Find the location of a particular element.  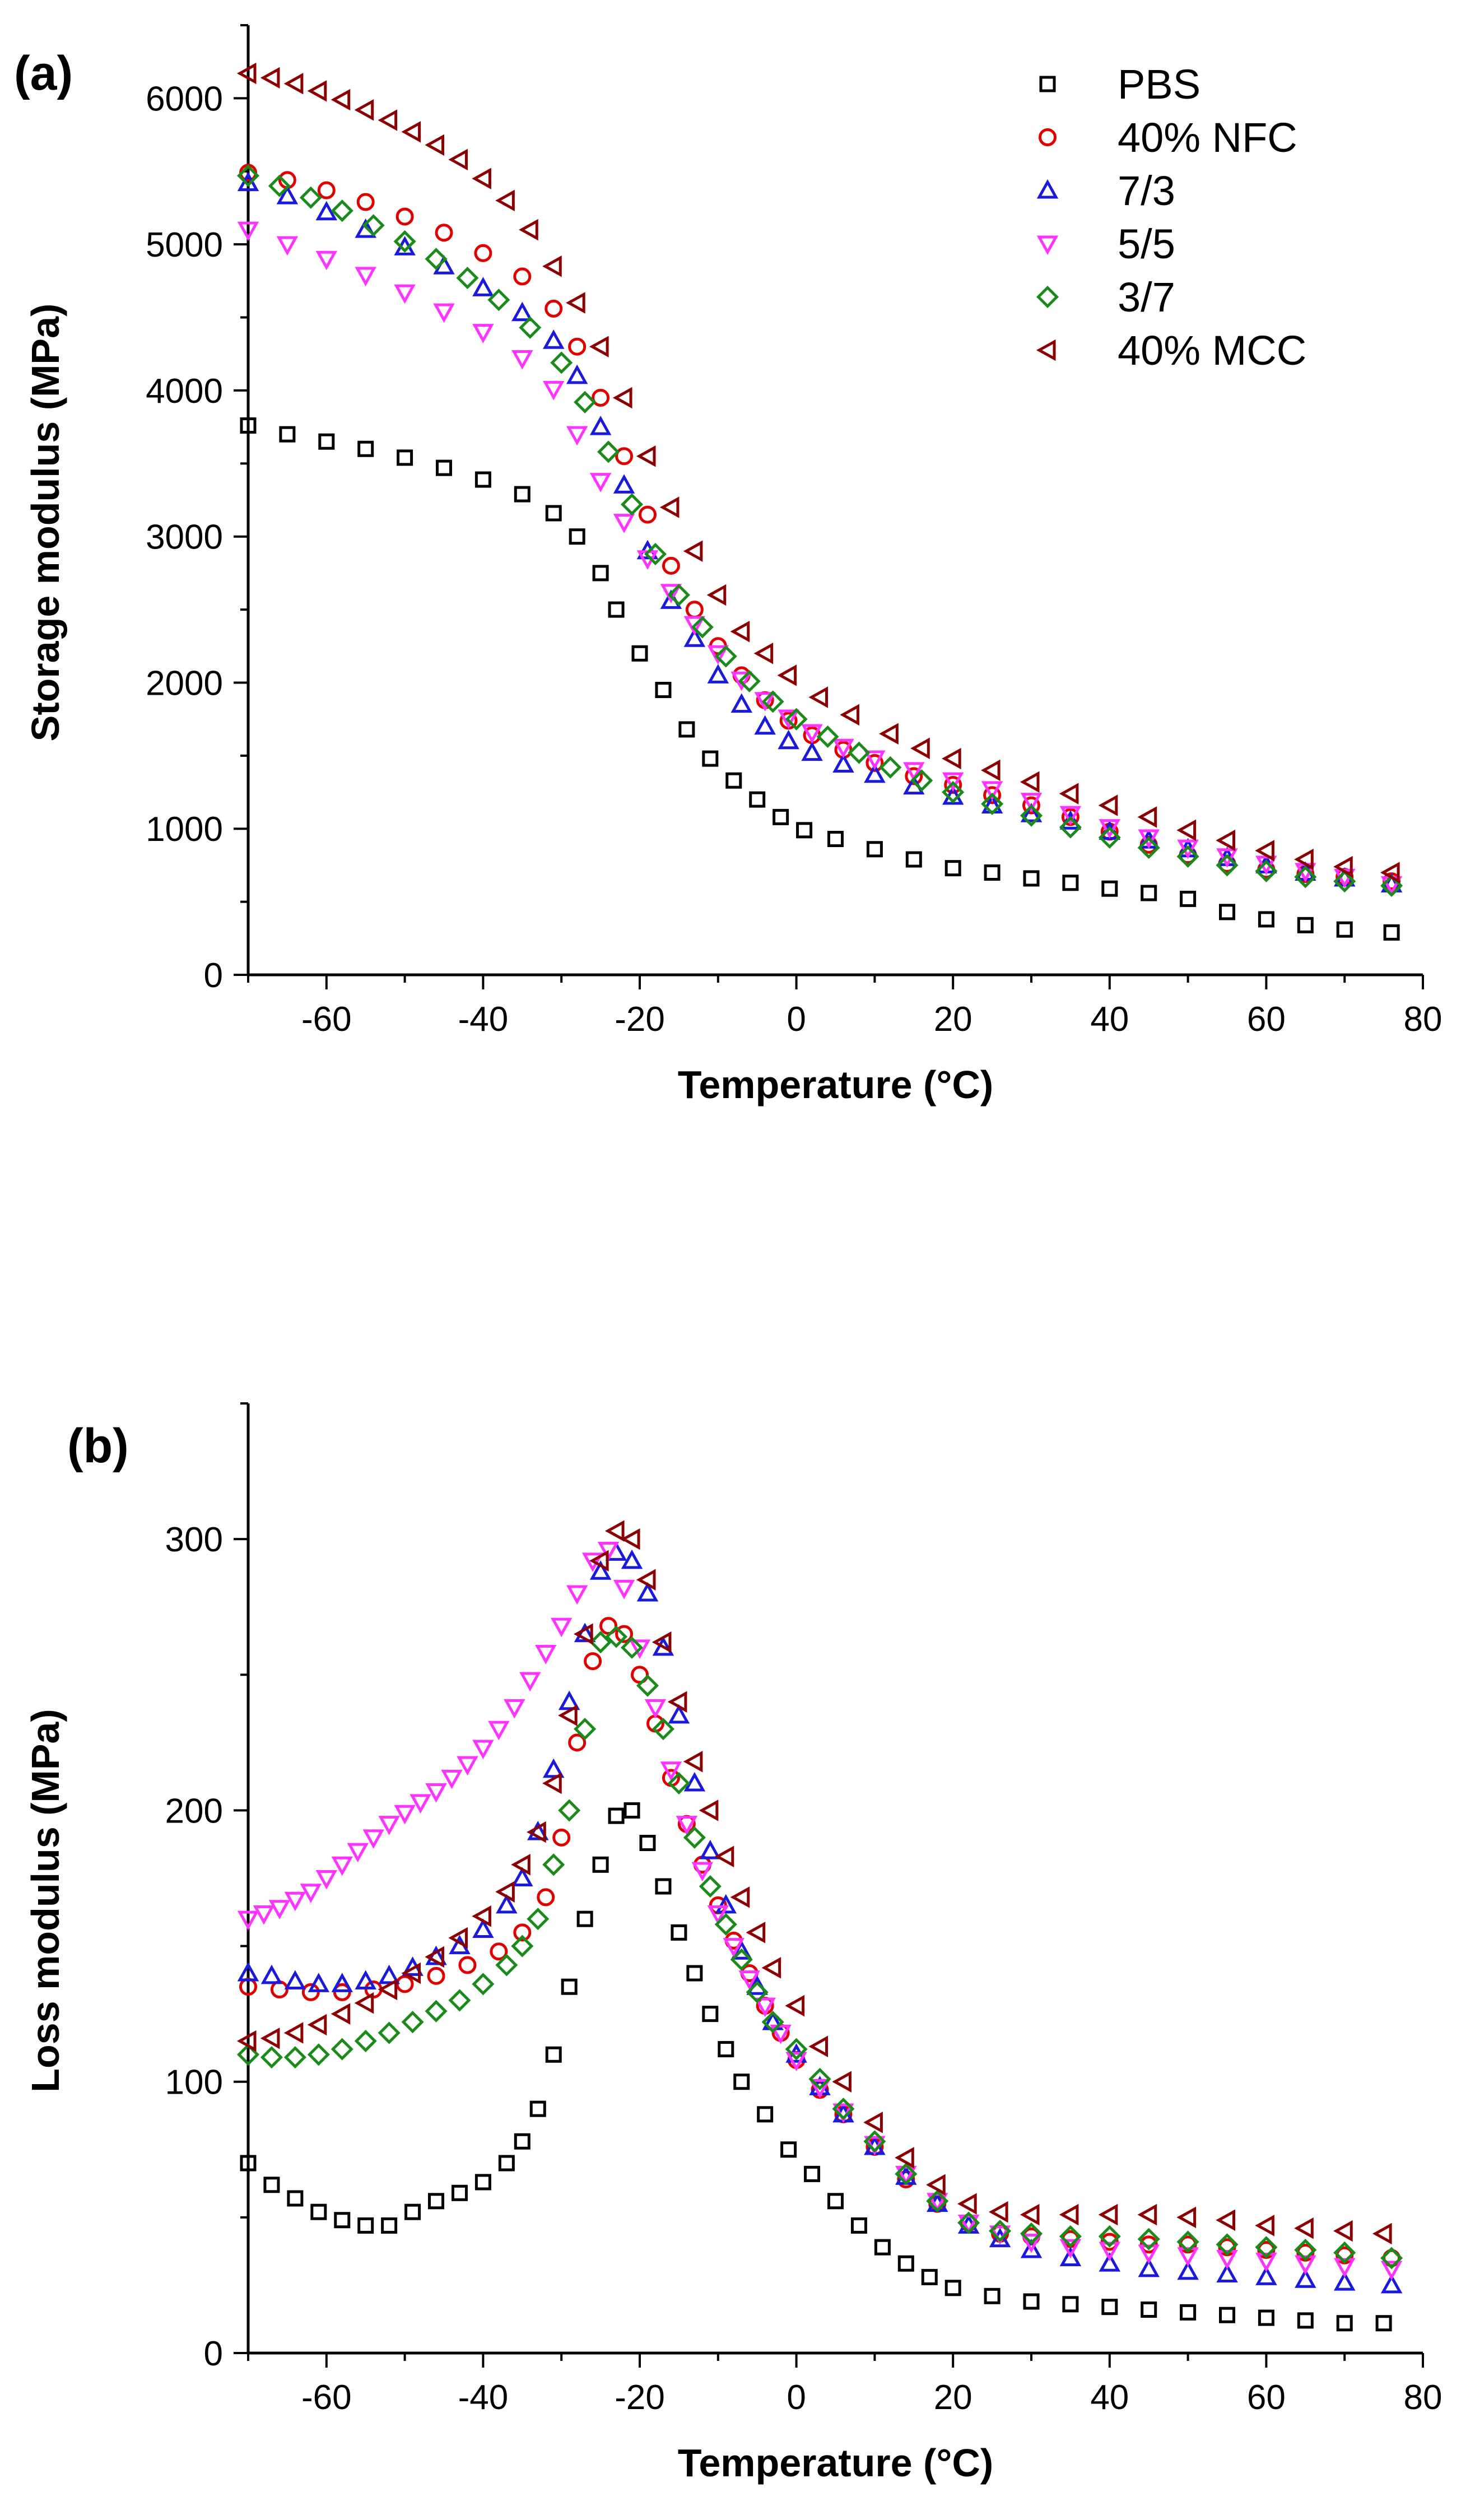

y-tick-label: 0 is located at coordinates (213, 975).